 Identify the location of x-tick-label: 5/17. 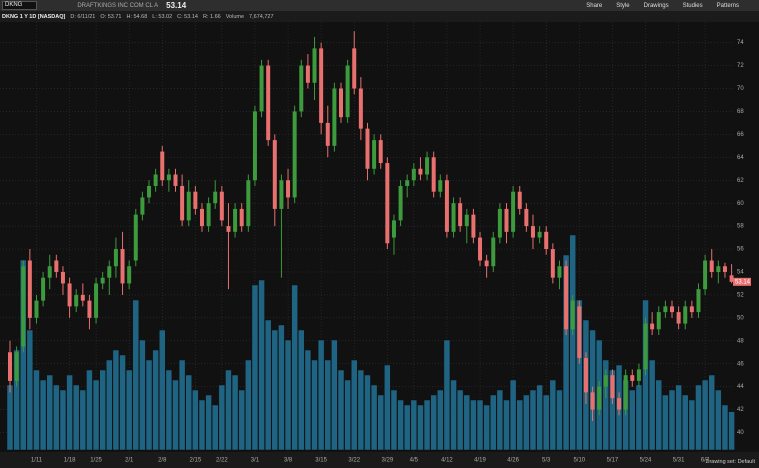
(613, 461).